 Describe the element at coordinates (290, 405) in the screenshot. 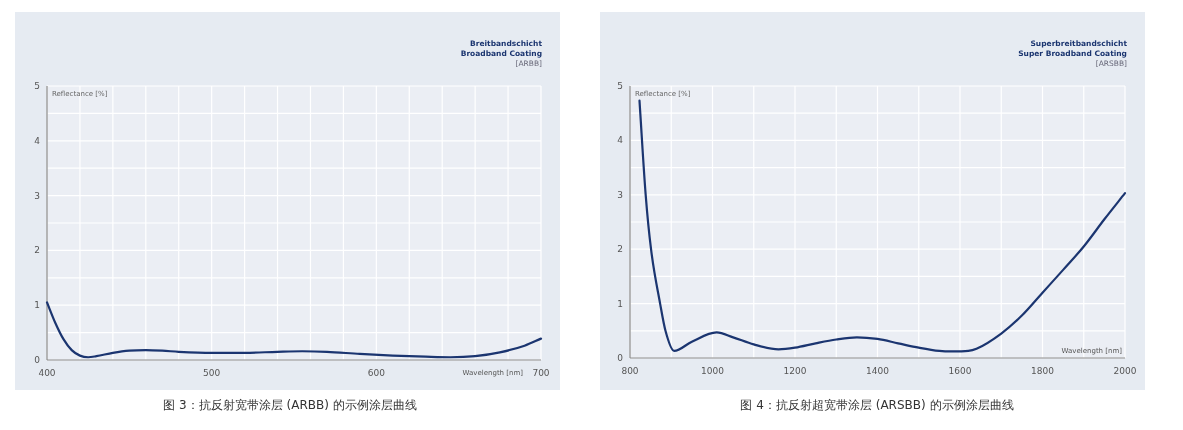

I see `caption: 图 3：抗反射宽带涂层 (ARBB) 的示例涂层曲线` at that location.